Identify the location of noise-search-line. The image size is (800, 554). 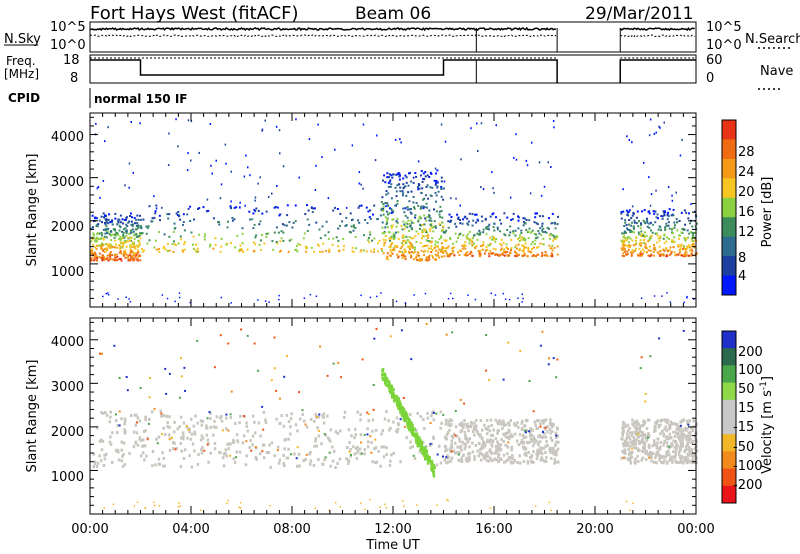
(657, 36).